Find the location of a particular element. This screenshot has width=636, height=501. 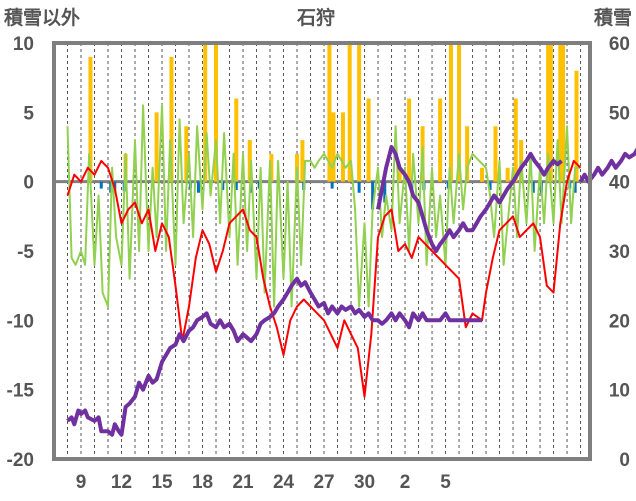

x-tick-label: 9 is located at coordinates (81, 482).